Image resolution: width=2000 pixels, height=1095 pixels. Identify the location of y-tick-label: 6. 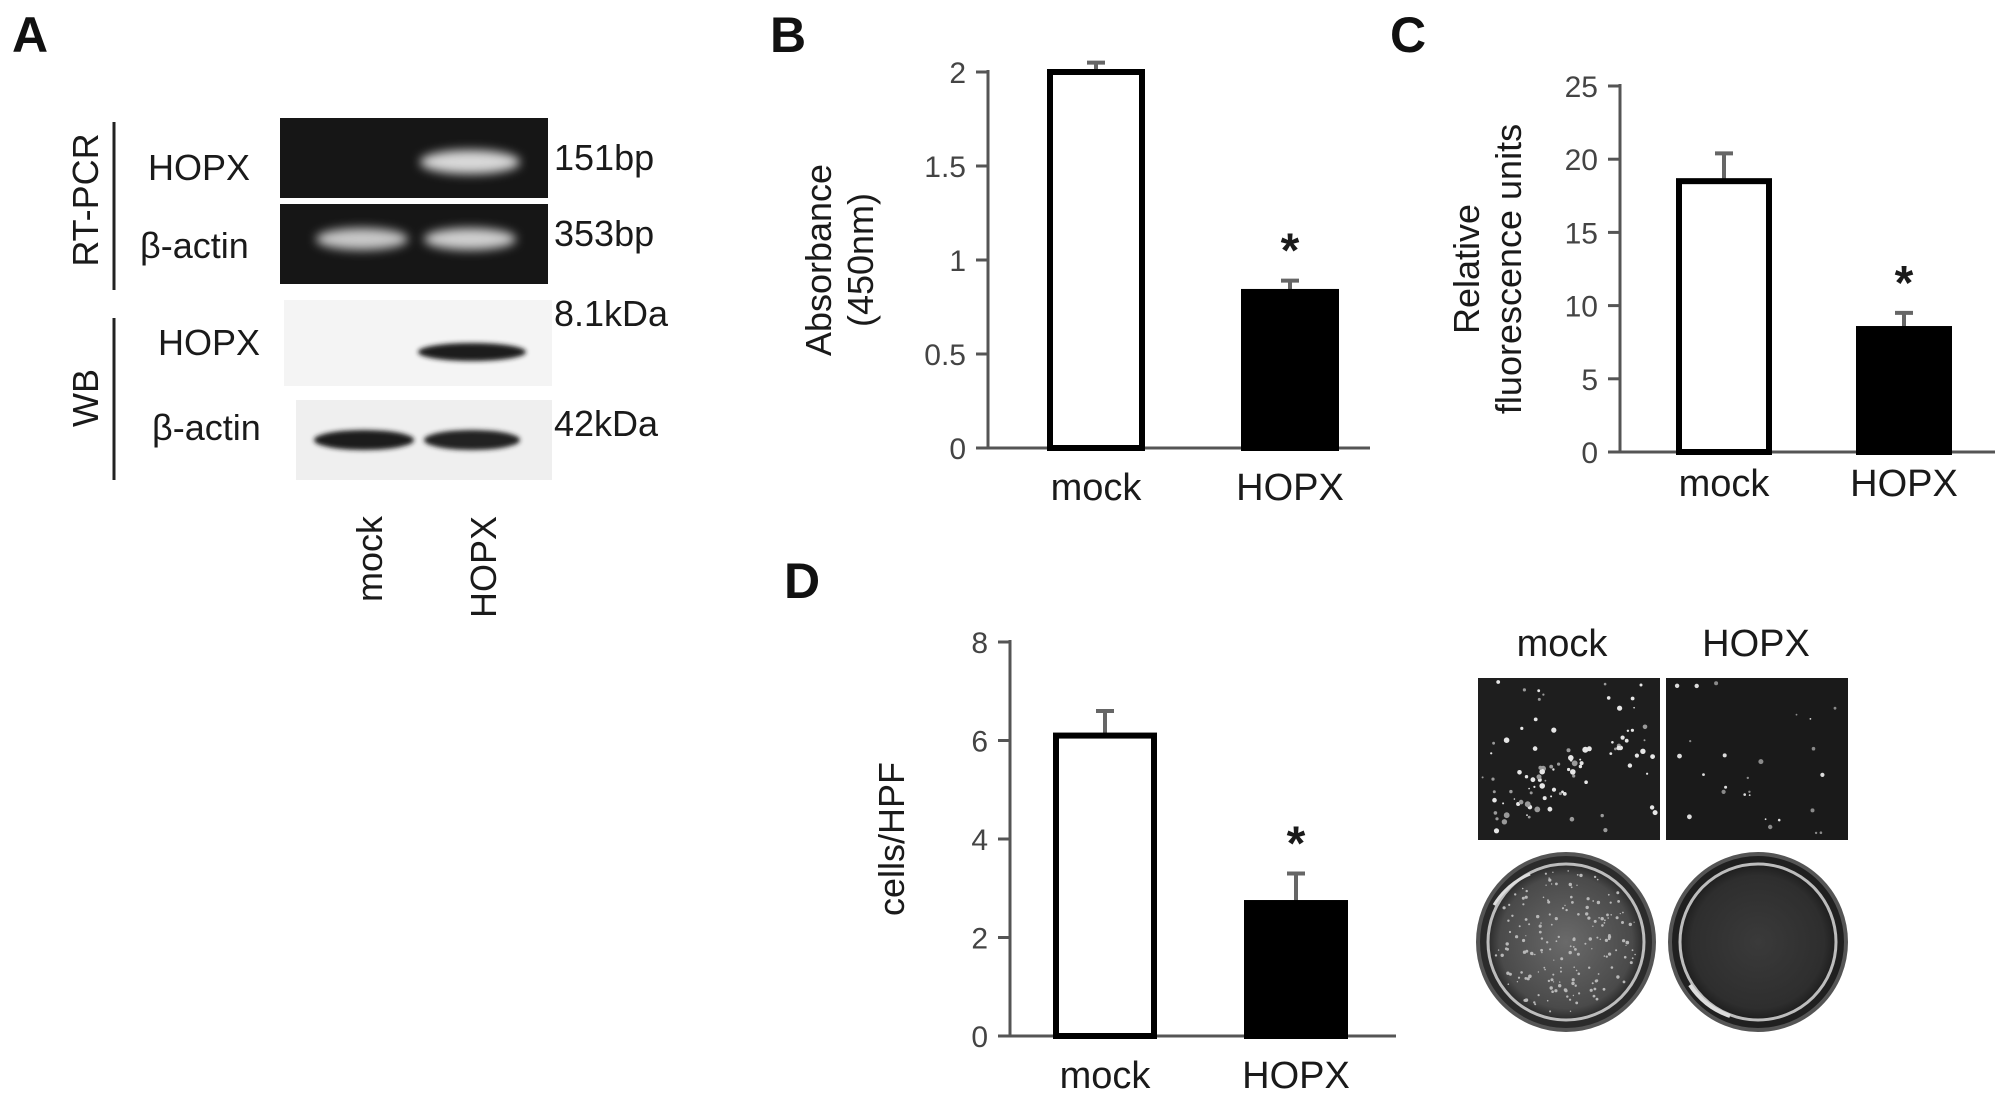
(979, 742).